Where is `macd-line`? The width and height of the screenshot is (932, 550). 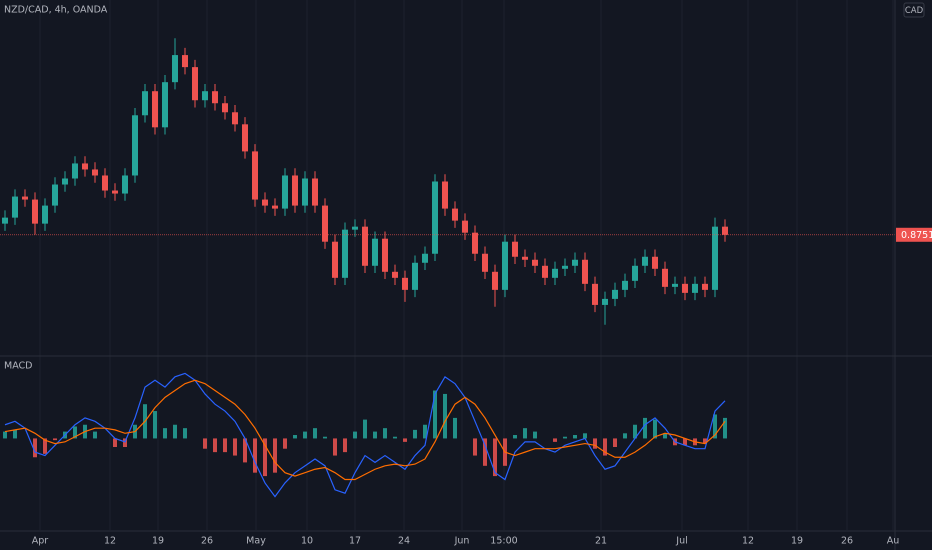
macd-line is located at coordinates (365, 430).